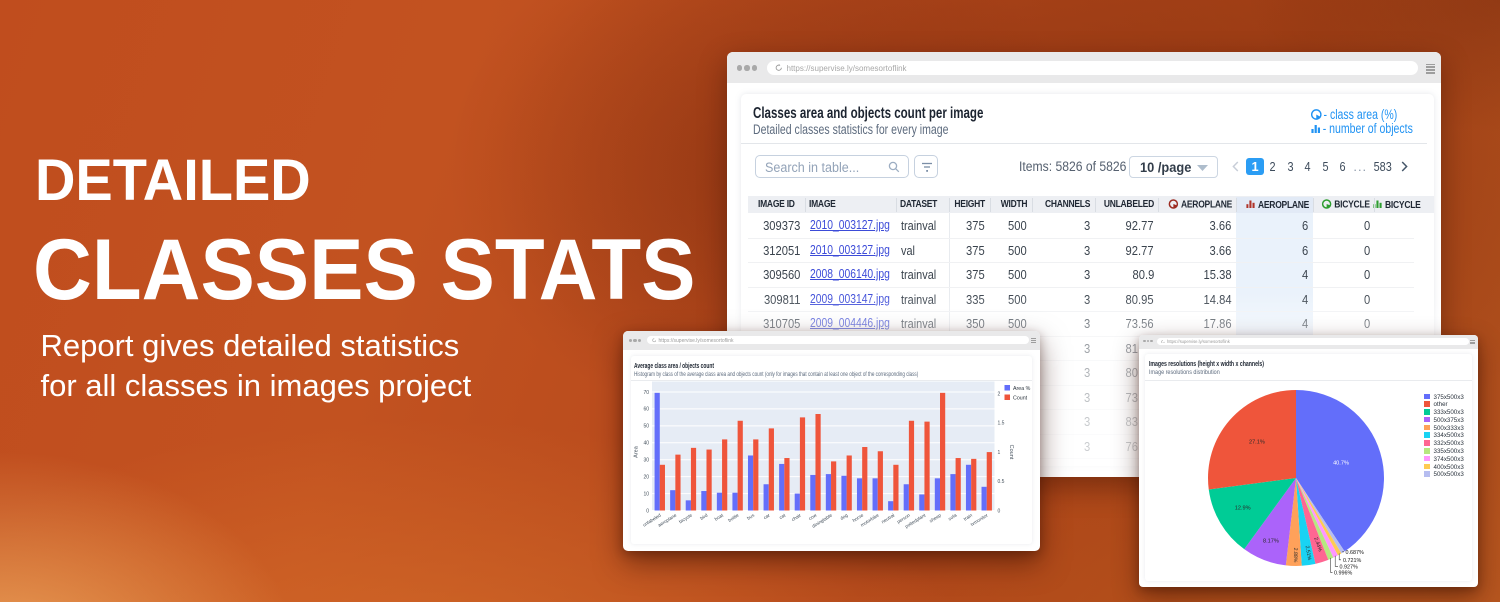 The height and width of the screenshot is (602, 1500). What do you see at coordinates (646, 410) in the screenshot?
I see `svg-text: 60` at bounding box center [646, 410].